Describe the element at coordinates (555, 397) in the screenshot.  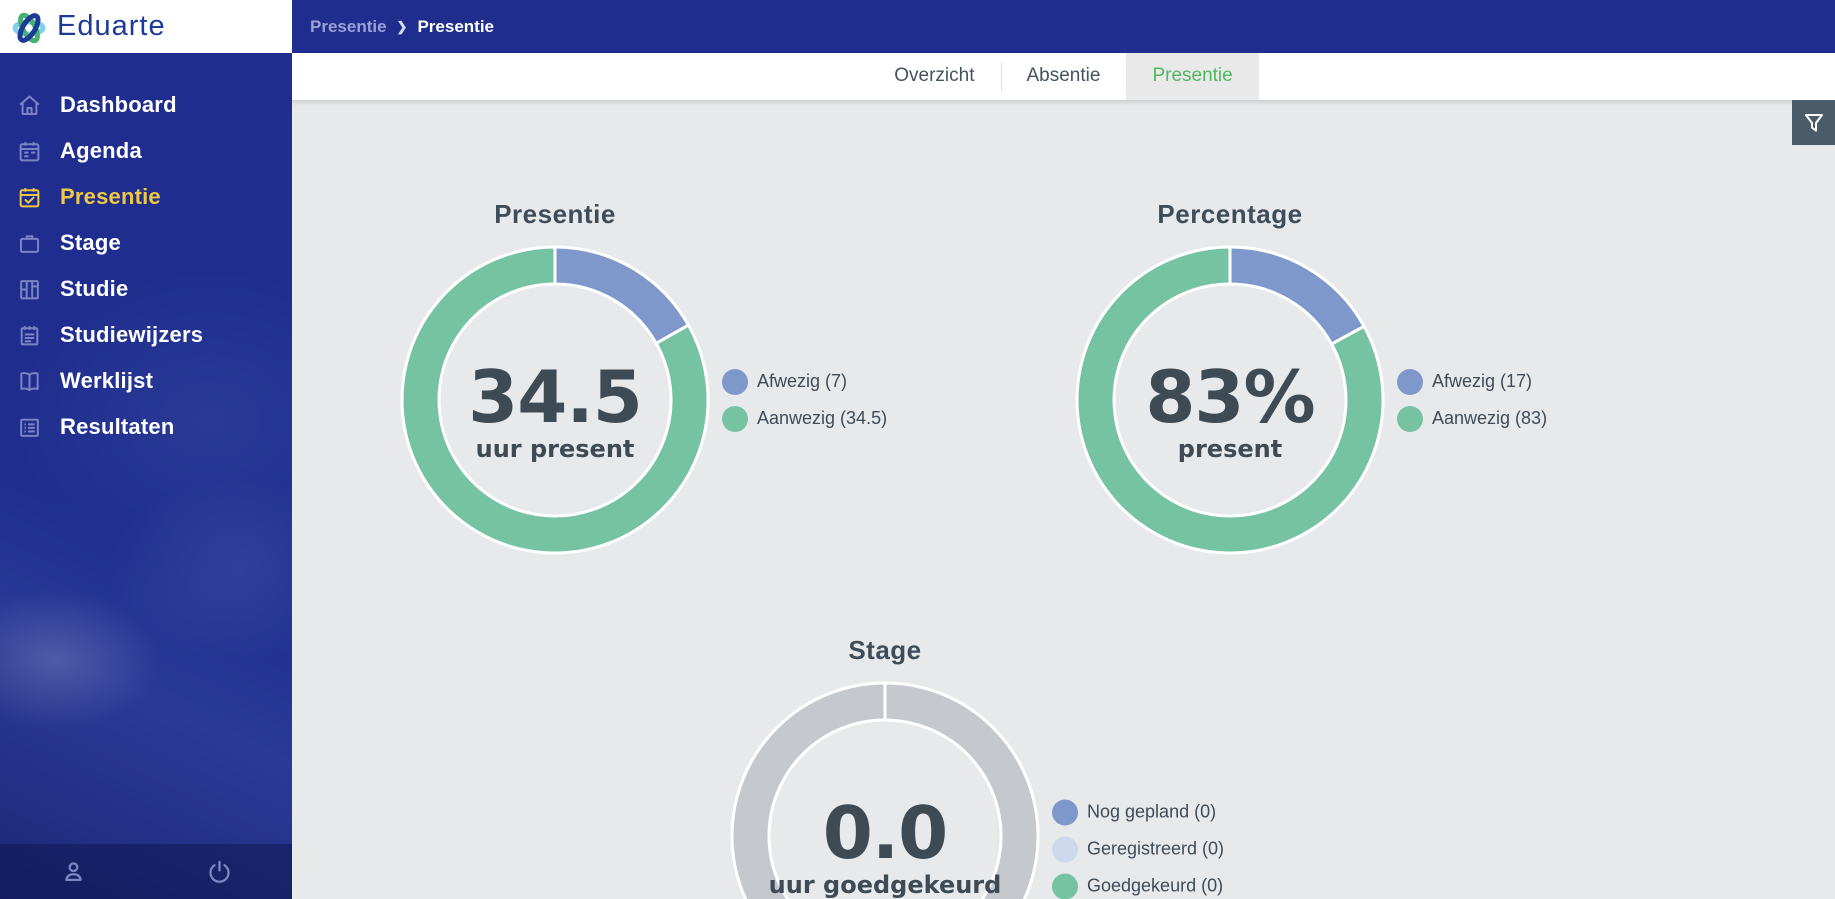
I see `center-value: 34.5` at that location.